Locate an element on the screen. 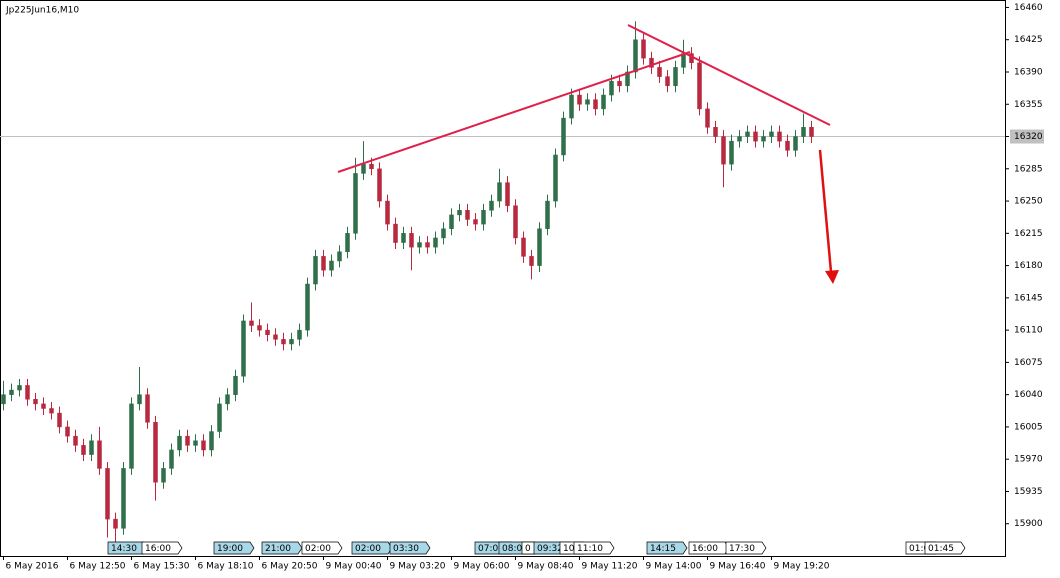 This screenshot has height=578, width=1060. event-marker: 16:00 is located at coordinates (162, 548).